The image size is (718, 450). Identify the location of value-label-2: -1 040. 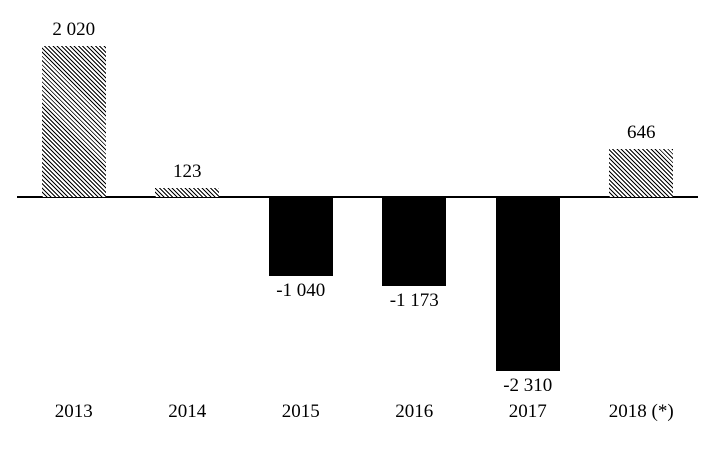
(301, 290).